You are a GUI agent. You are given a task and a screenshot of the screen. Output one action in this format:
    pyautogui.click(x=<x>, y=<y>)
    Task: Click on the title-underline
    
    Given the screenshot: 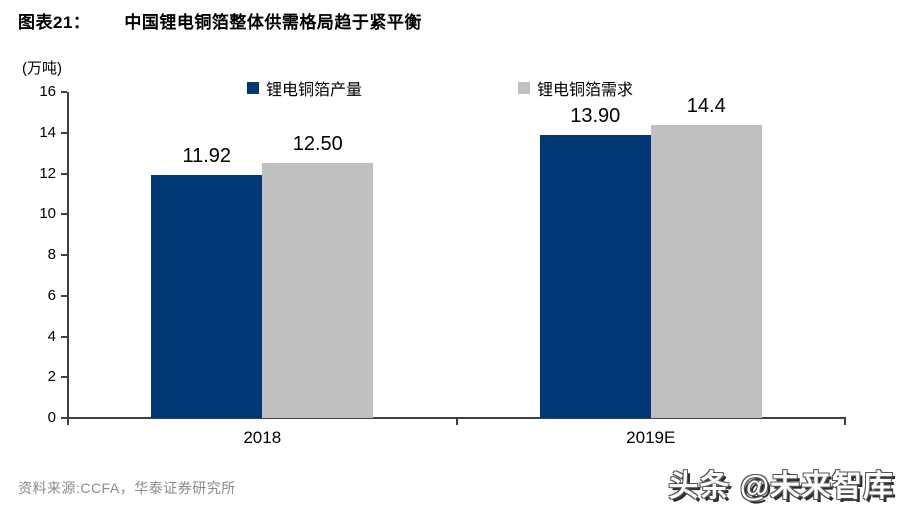 What is the action you would take?
    pyautogui.click(x=451, y=38)
    